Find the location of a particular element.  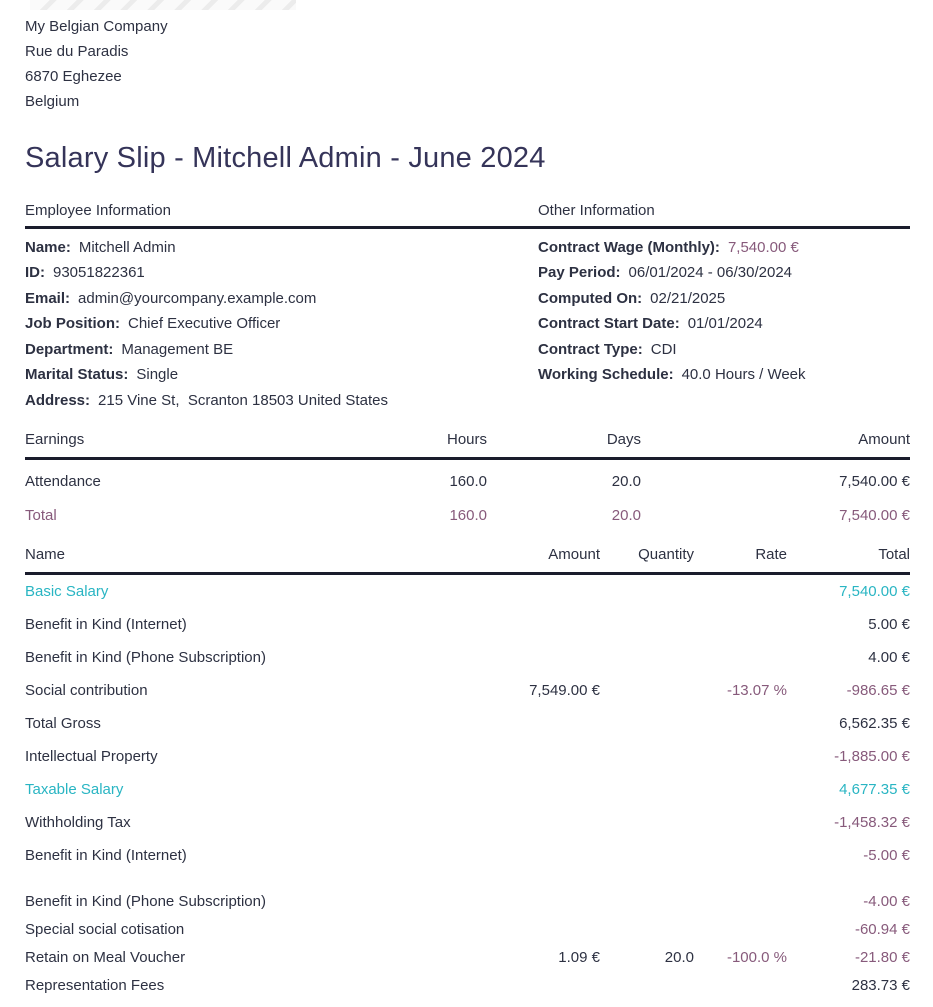

salary-total: 5.00 € is located at coordinates (889, 625).